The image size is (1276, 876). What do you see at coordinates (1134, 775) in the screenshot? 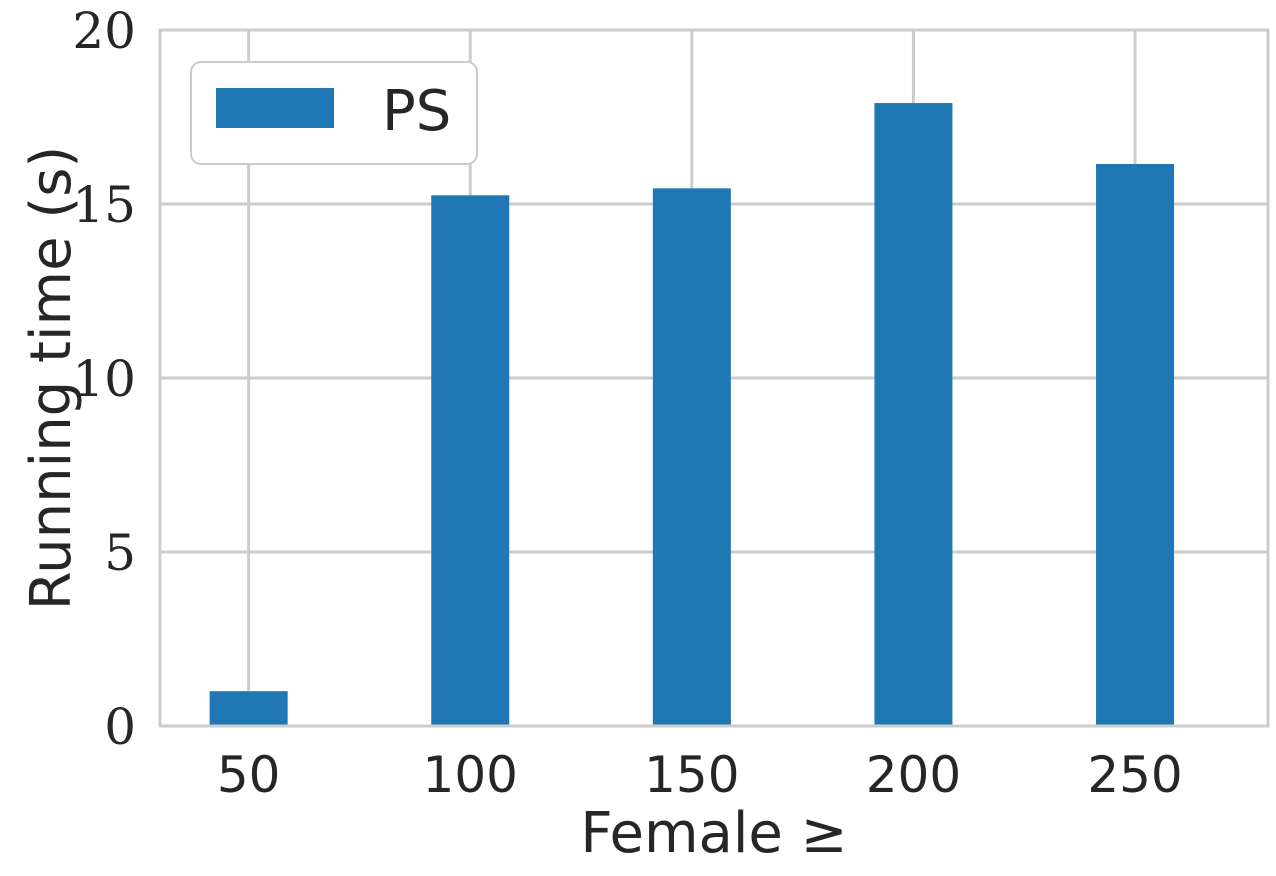
I see `x-tick-label: 250` at bounding box center [1134, 775].